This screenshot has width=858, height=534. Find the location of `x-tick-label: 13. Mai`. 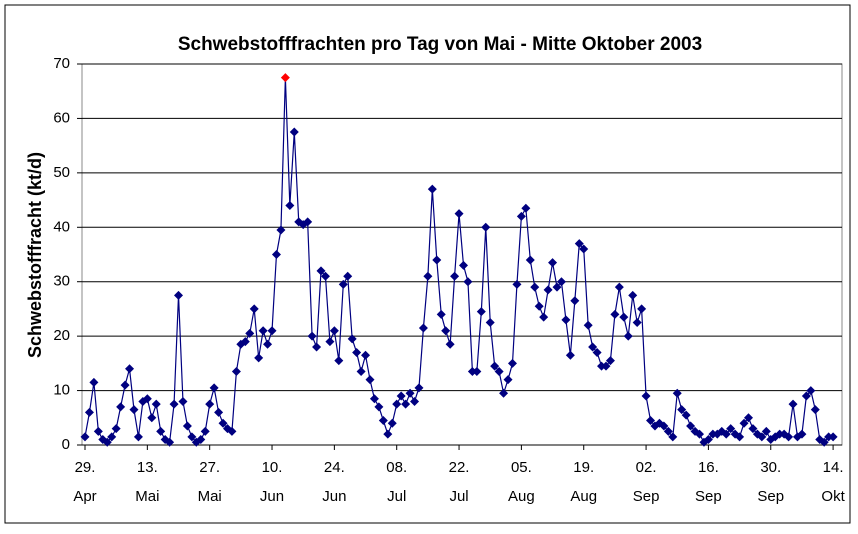

x-tick-label: 13. Mai is located at coordinates (147, 482).